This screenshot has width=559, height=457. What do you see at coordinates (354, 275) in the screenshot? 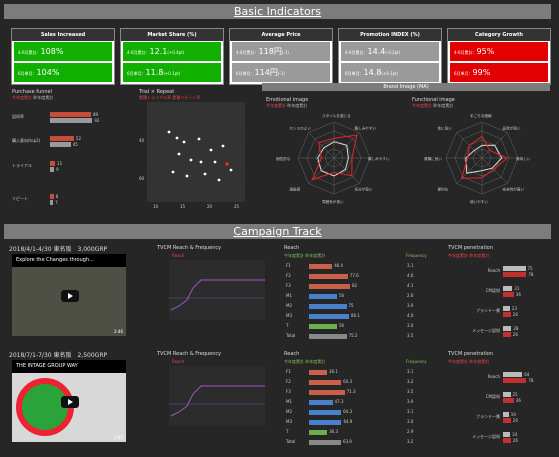
I see `reach-value: 77.6` at bounding box center [354, 275].